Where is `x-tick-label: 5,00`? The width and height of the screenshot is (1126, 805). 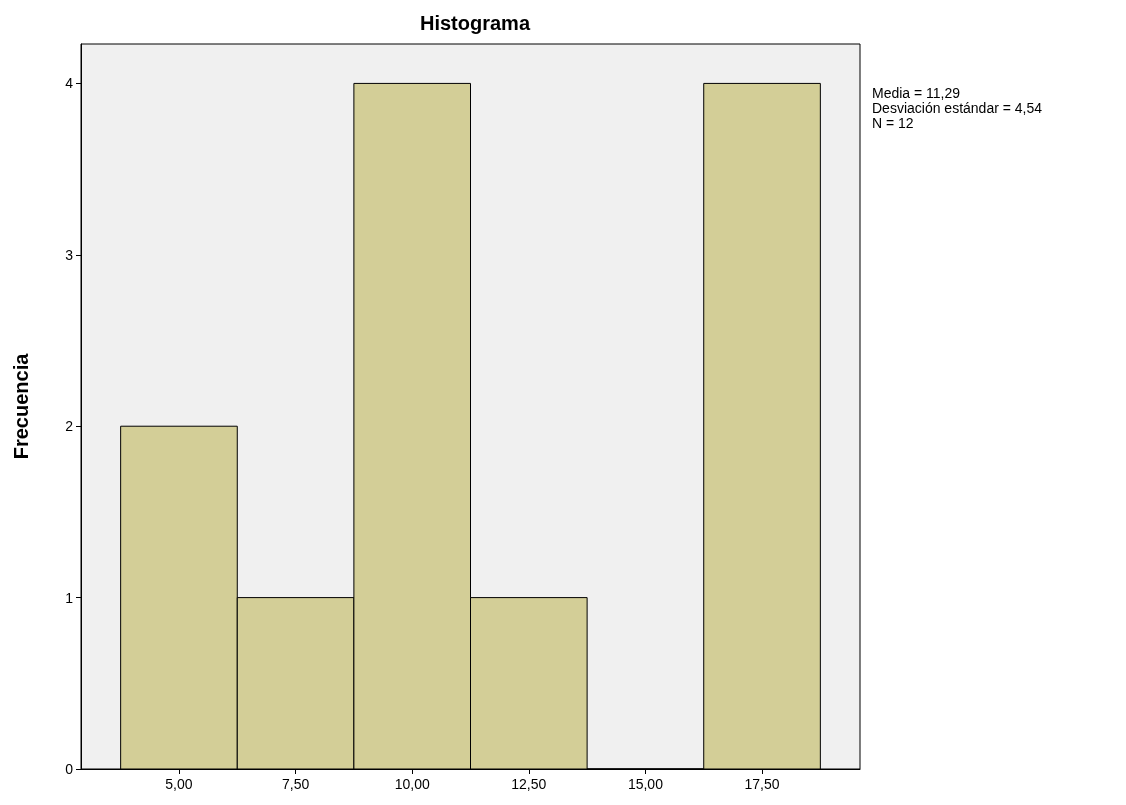
x-tick-label: 5,00 is located at coordinates (179, 784).